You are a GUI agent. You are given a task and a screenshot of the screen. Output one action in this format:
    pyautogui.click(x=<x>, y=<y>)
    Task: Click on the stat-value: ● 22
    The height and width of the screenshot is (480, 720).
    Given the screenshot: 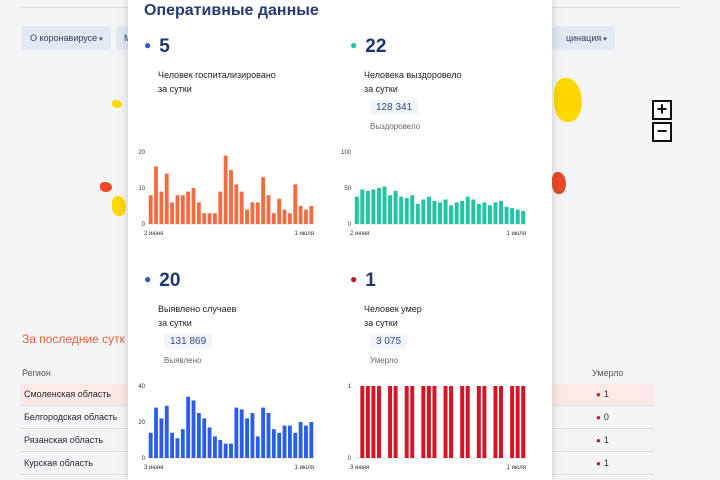 What is the action you would take?
    pyautogui.click(x=368, y=47)
    